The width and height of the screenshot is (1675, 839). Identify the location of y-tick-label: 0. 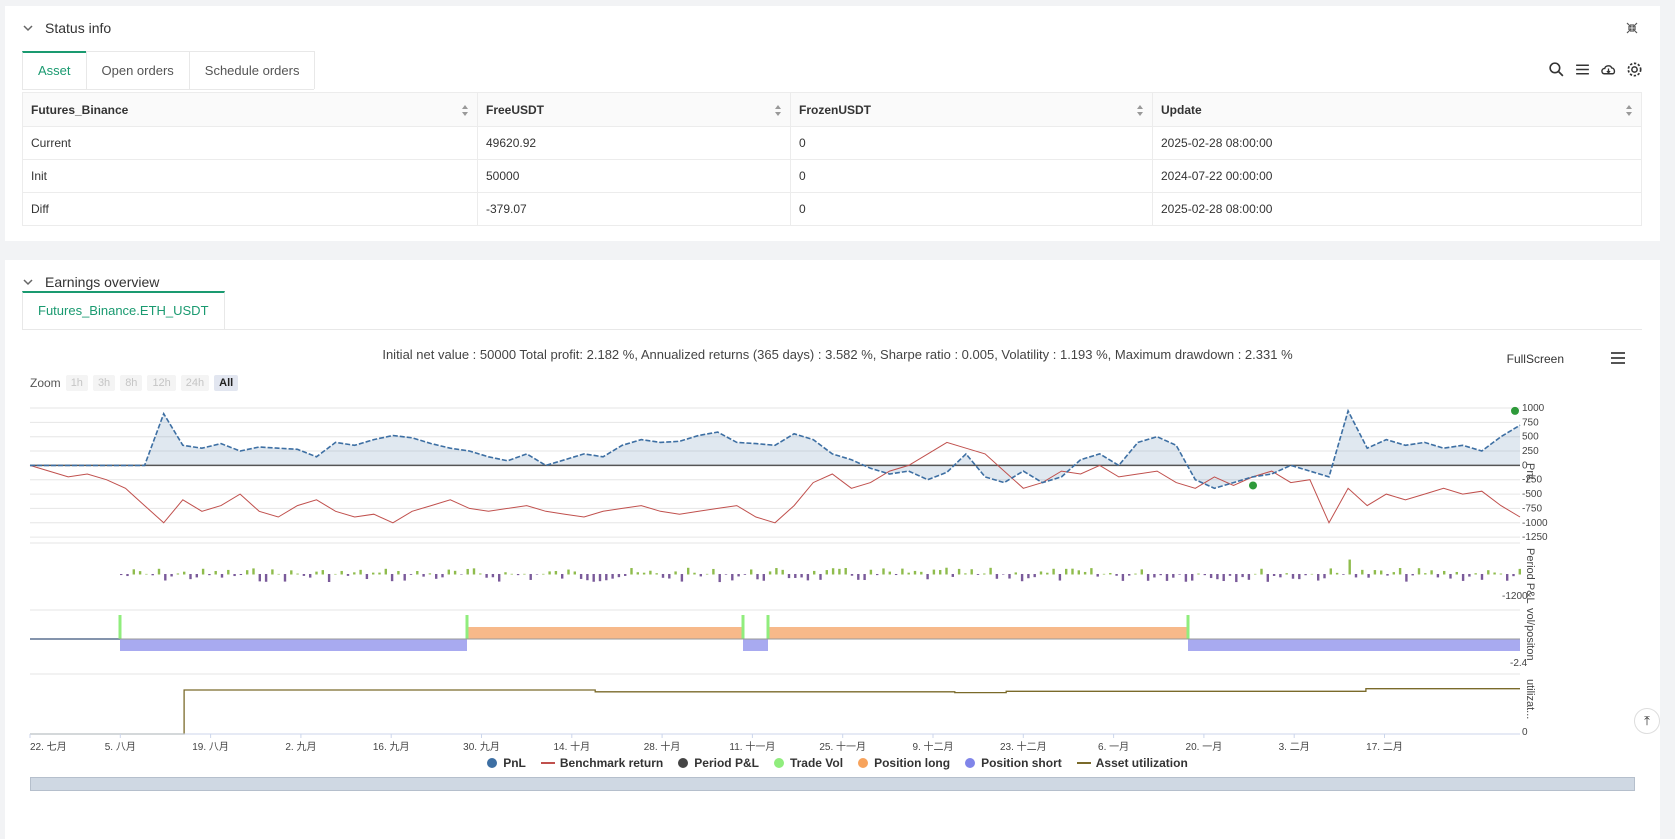
(1525, 465).